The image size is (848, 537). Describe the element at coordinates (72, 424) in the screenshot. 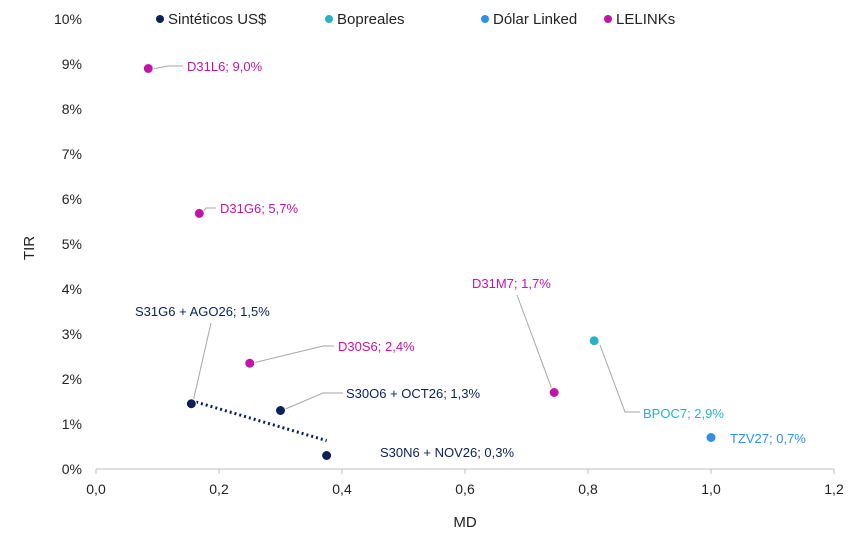

I see `y-tick-label: 1%` at that location.